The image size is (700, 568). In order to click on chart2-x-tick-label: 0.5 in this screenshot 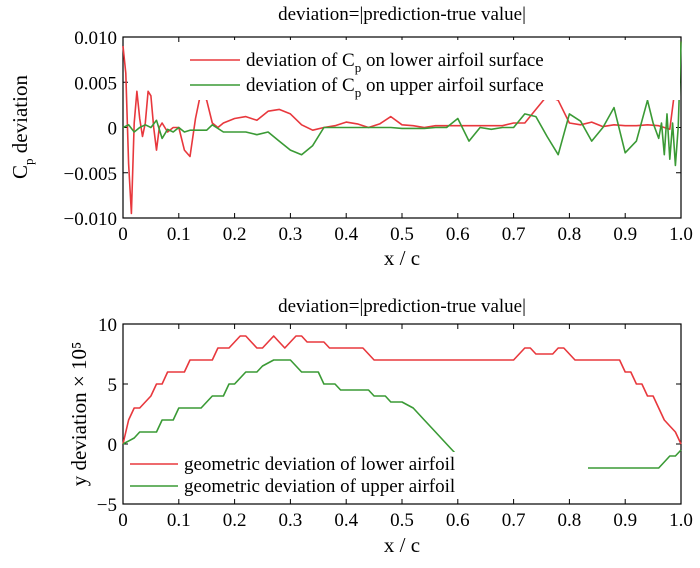, I will do `click(402, 520)`.